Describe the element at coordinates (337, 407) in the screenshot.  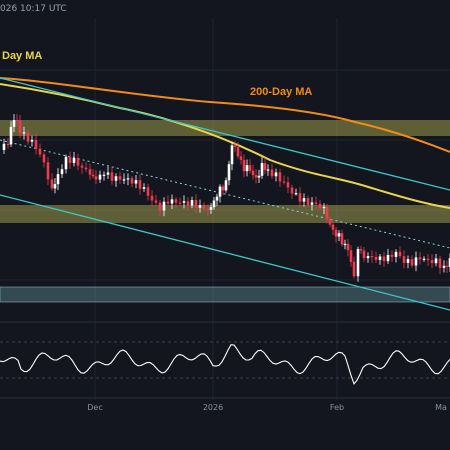
I see `x-tick-feb: Feb` at that location.